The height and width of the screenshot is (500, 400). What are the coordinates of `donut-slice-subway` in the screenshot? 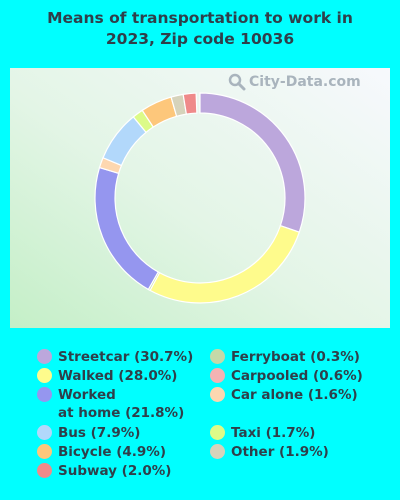 It's located at (190, 103).